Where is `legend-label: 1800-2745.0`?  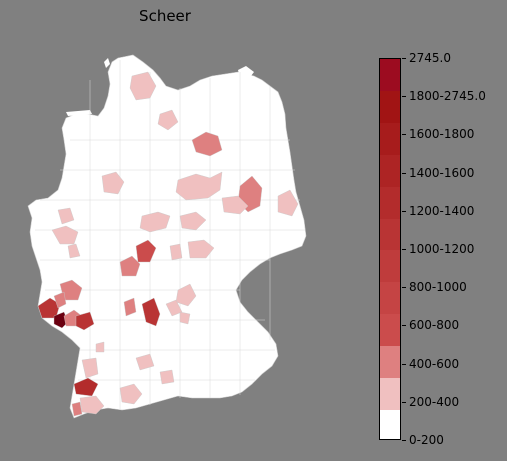 legend-label: 1800-2745.0 is located at coordinates (447, 96).